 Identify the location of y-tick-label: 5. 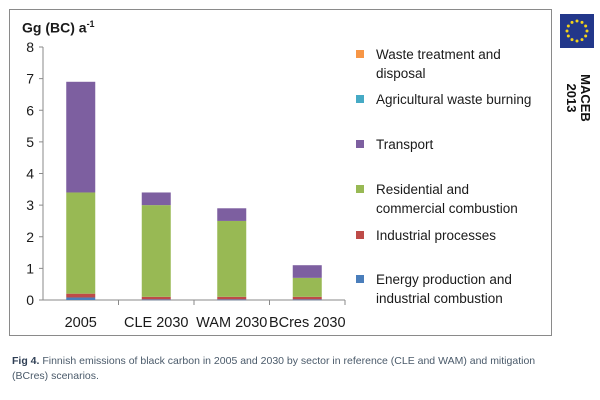
(30, 142).